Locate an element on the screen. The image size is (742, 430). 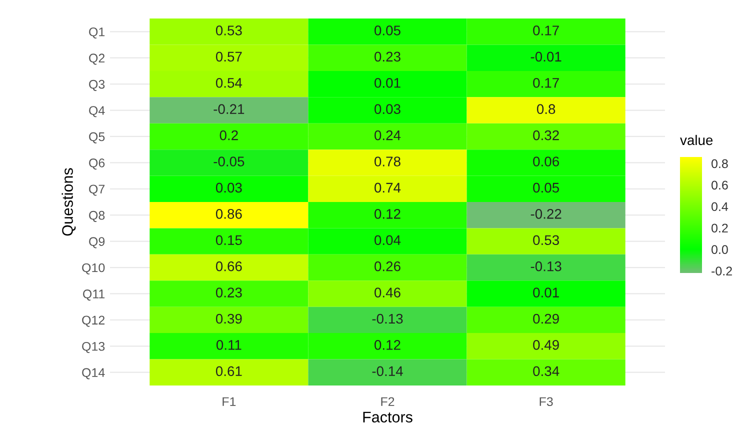
data-label: 0.04 is located at coordinates (387, 240).